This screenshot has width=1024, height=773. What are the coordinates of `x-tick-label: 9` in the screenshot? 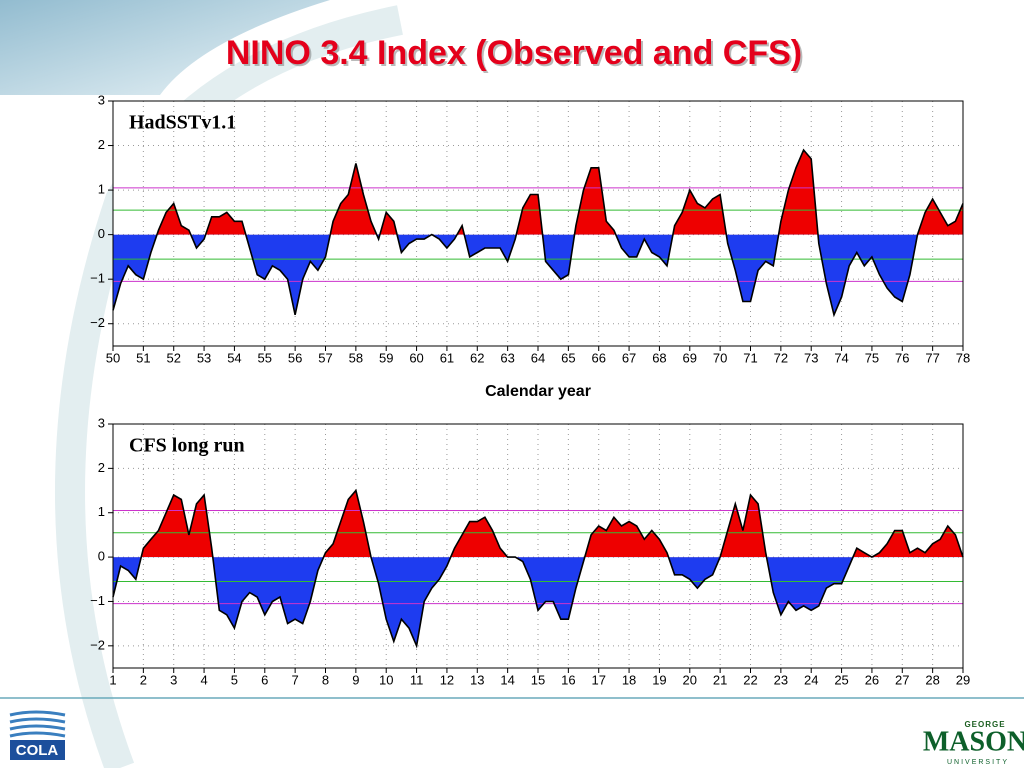 It's located at (355, 679).